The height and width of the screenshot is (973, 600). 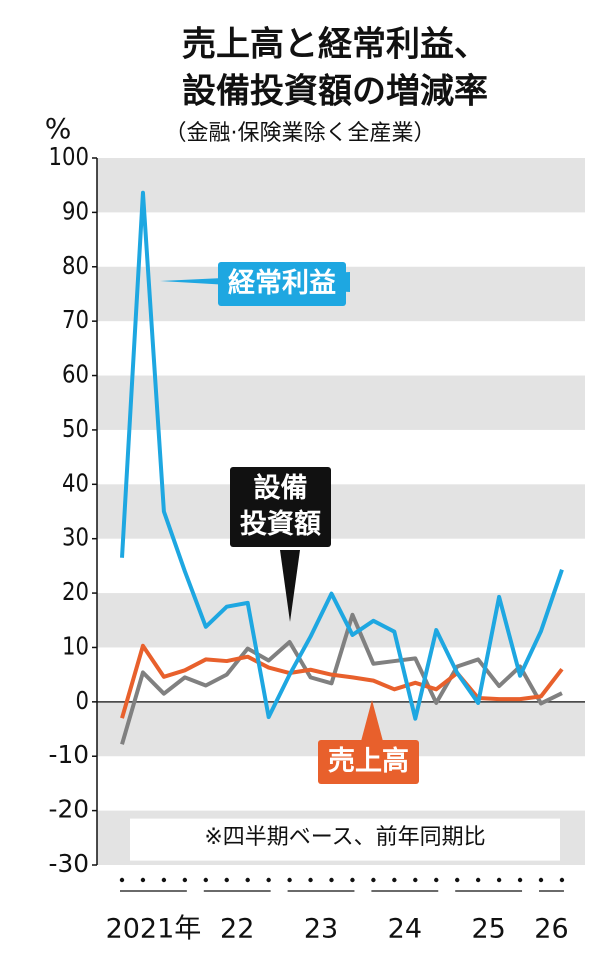 What do you see at coordinates (405, 929) in the screenshot?
I see `x-tick-label: 24` at bounding box center [405, 929].